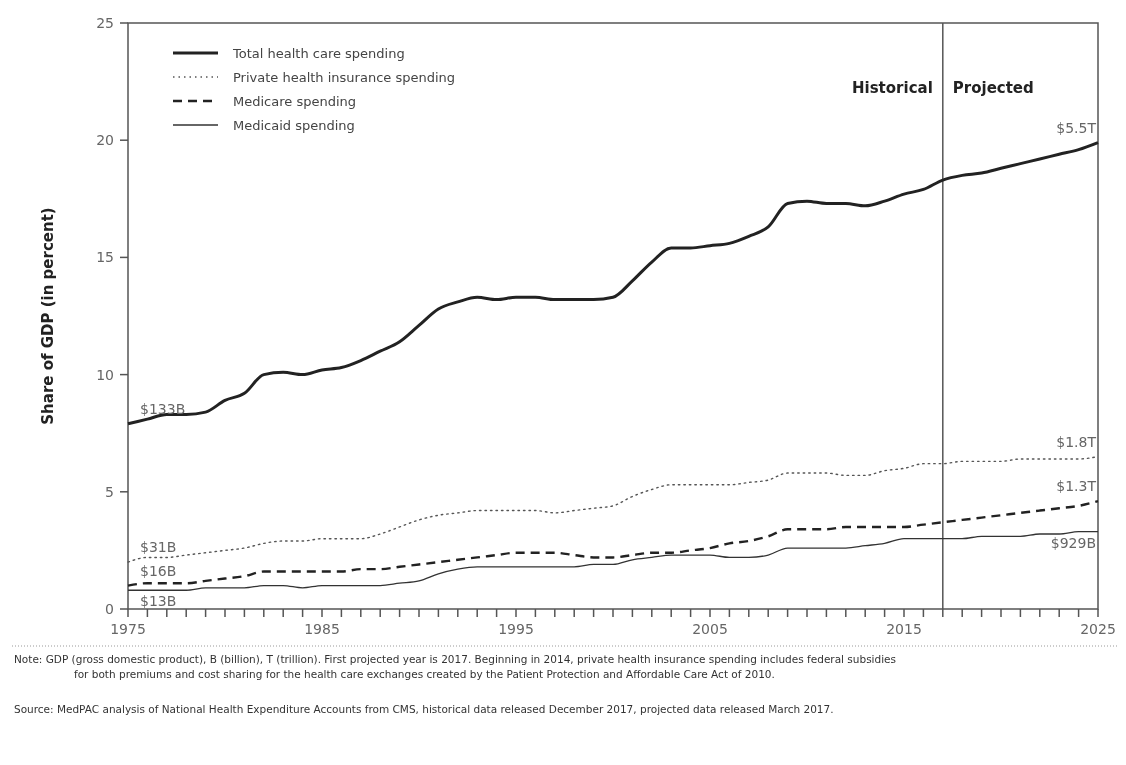 The image size is (1126, 765). I want to click on annotation: $16B, so click(158, 570).